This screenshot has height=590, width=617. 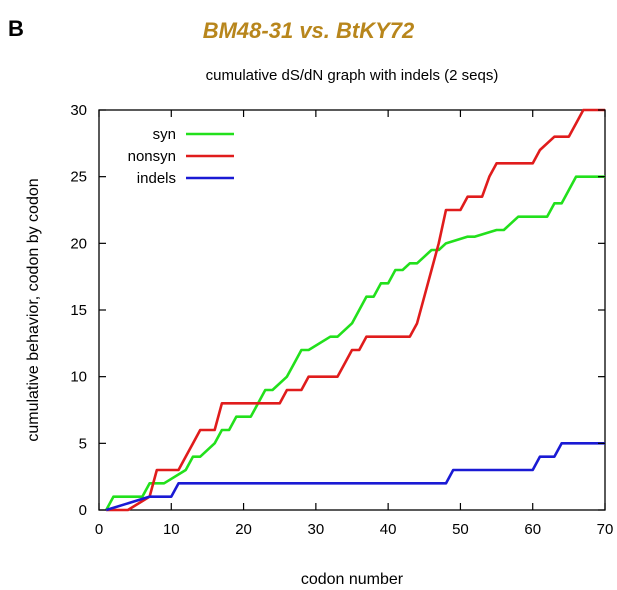 What do you see at coordinates (532, 529) in the screenshot?
I see `x-tick-label: 60` at bounding box center [532, 529].